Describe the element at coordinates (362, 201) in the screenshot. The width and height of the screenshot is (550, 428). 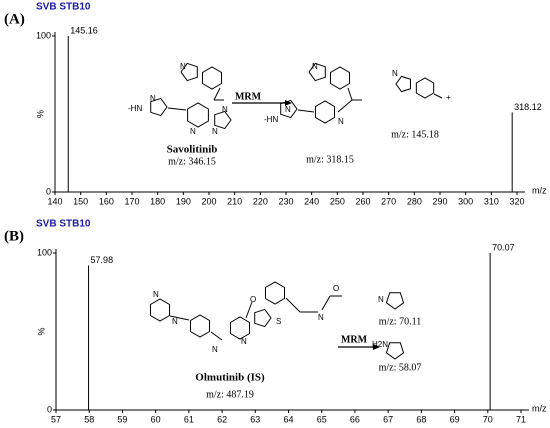
I see `x-tick-label: 260` at that location.